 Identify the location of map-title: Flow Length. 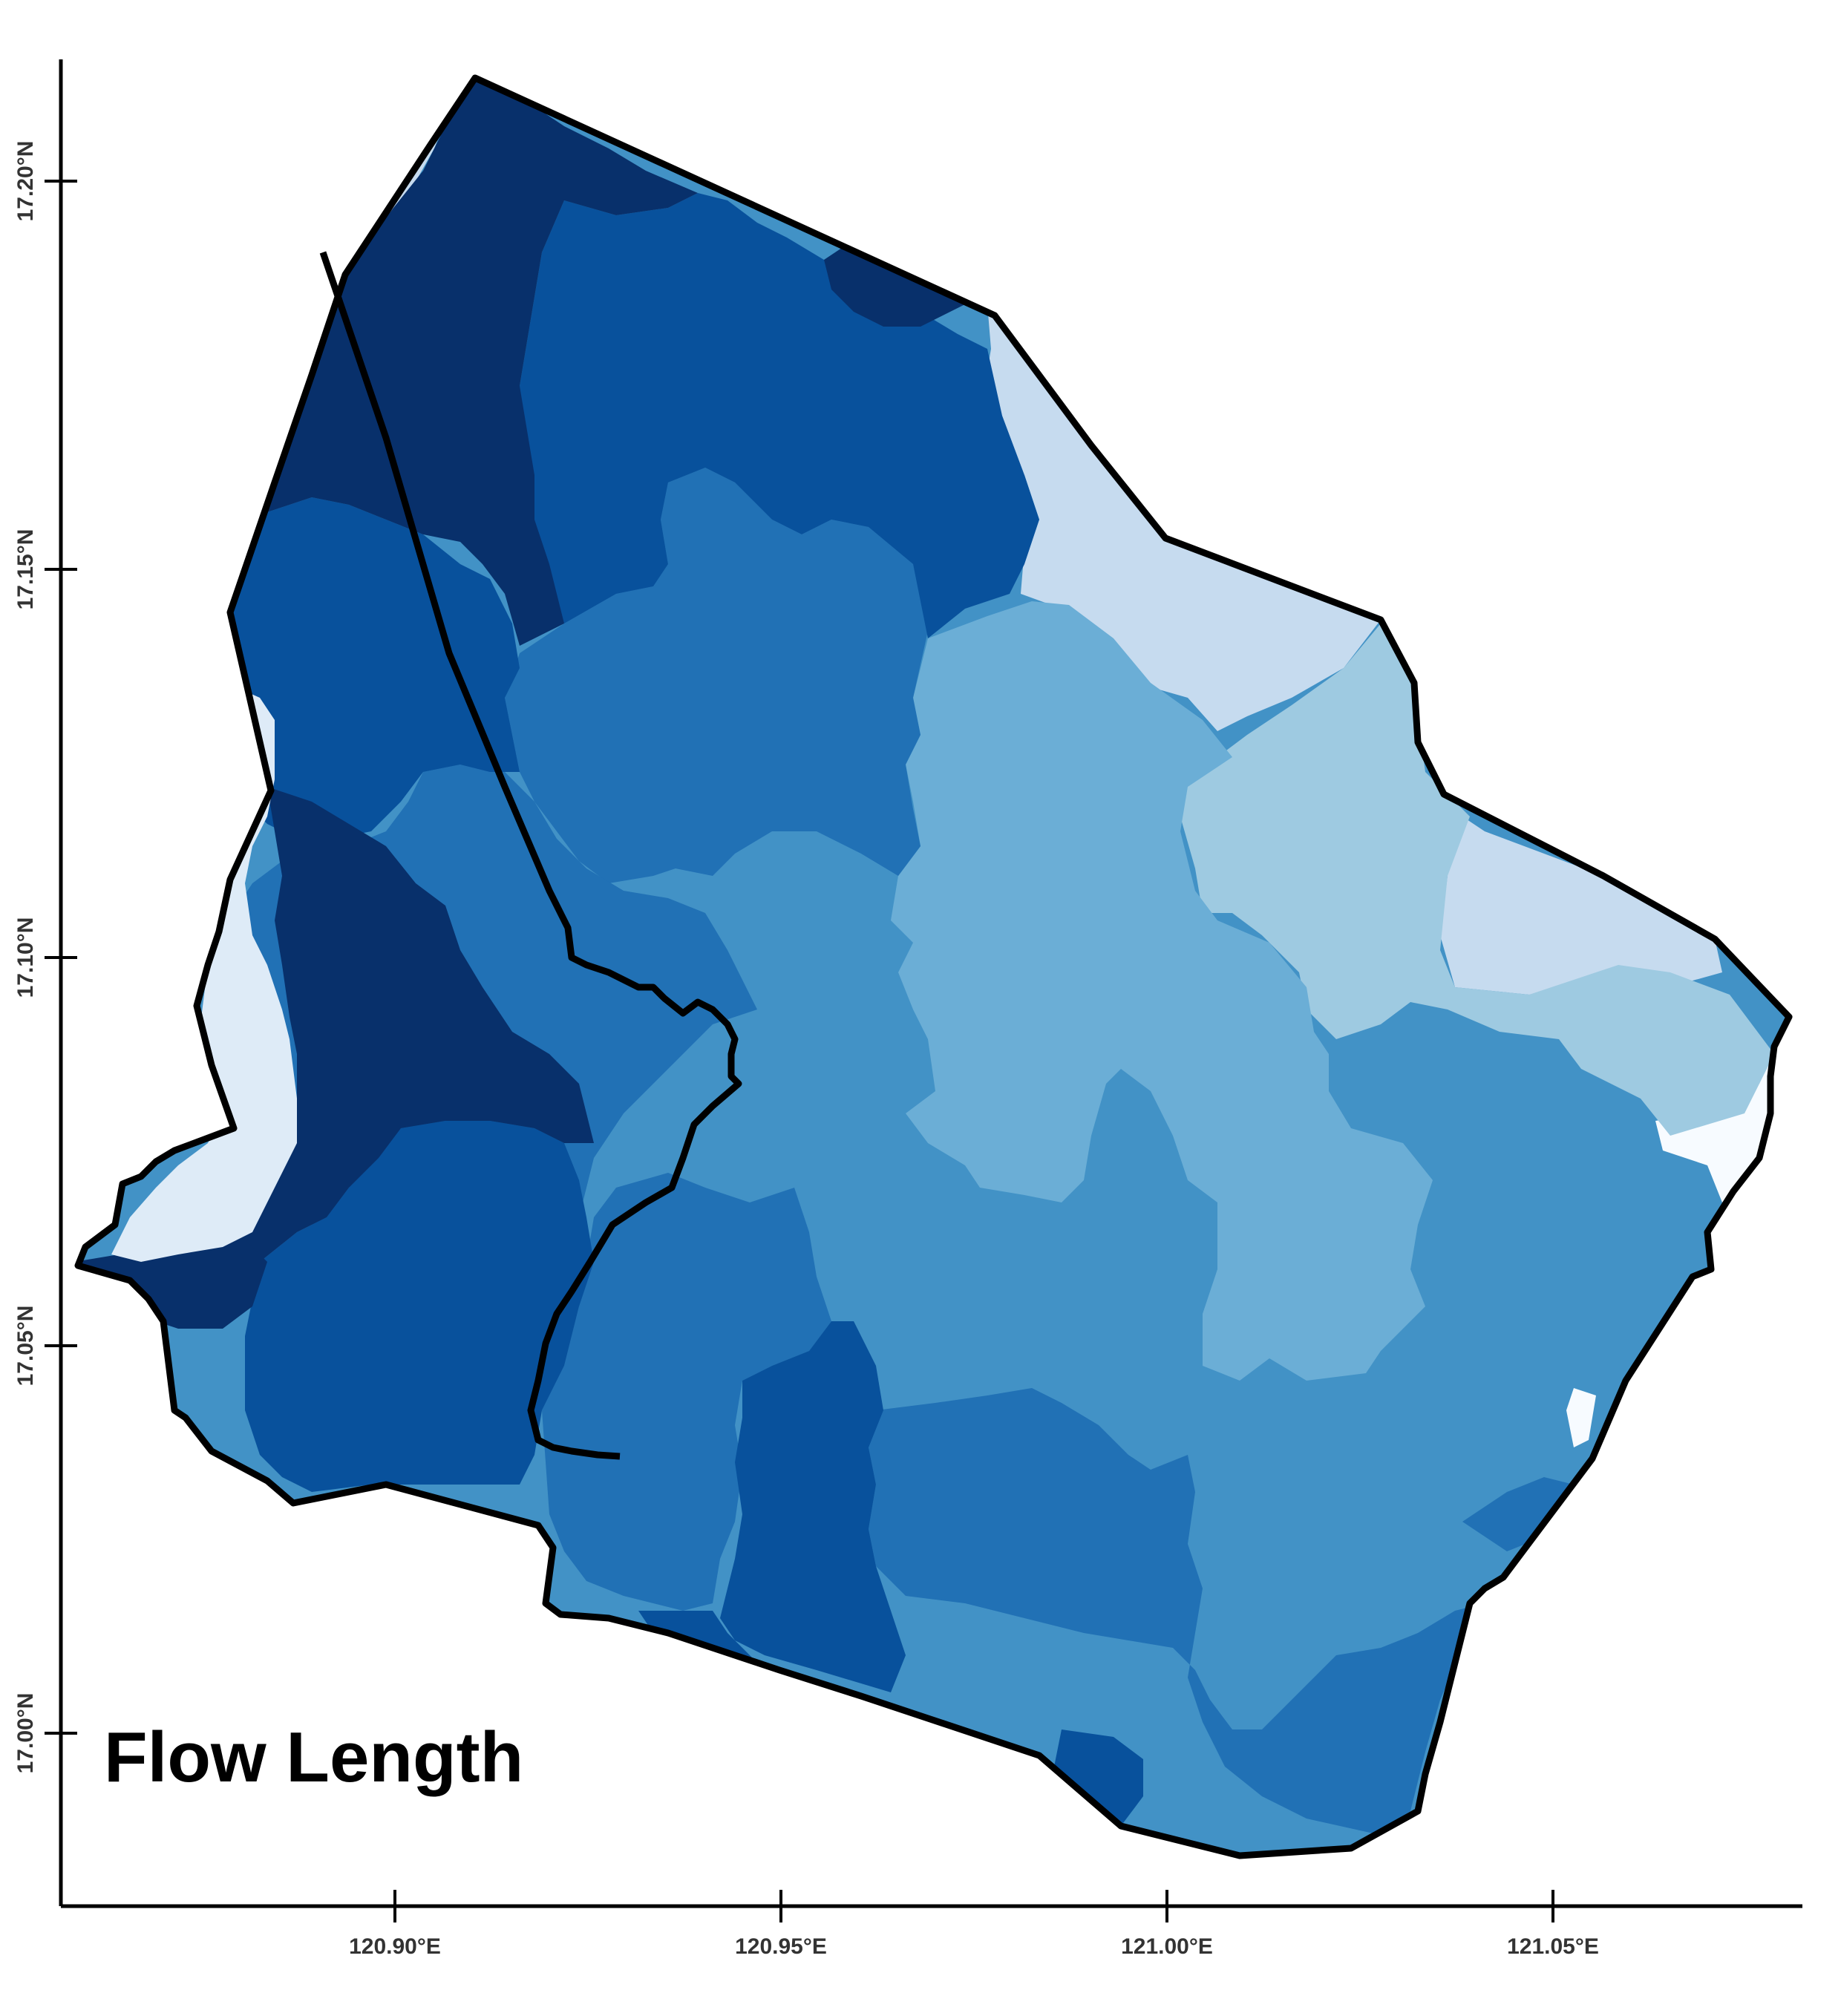
(313, 1758).